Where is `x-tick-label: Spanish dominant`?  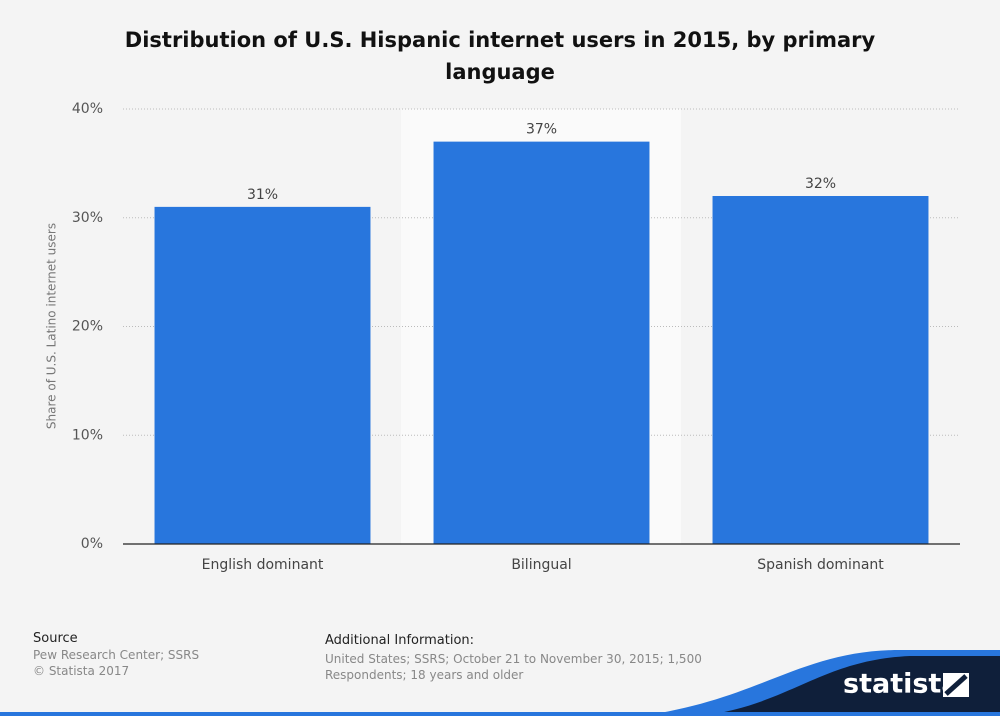
x-tick-label: Spanish dominant is located at coordinates (820, 565).